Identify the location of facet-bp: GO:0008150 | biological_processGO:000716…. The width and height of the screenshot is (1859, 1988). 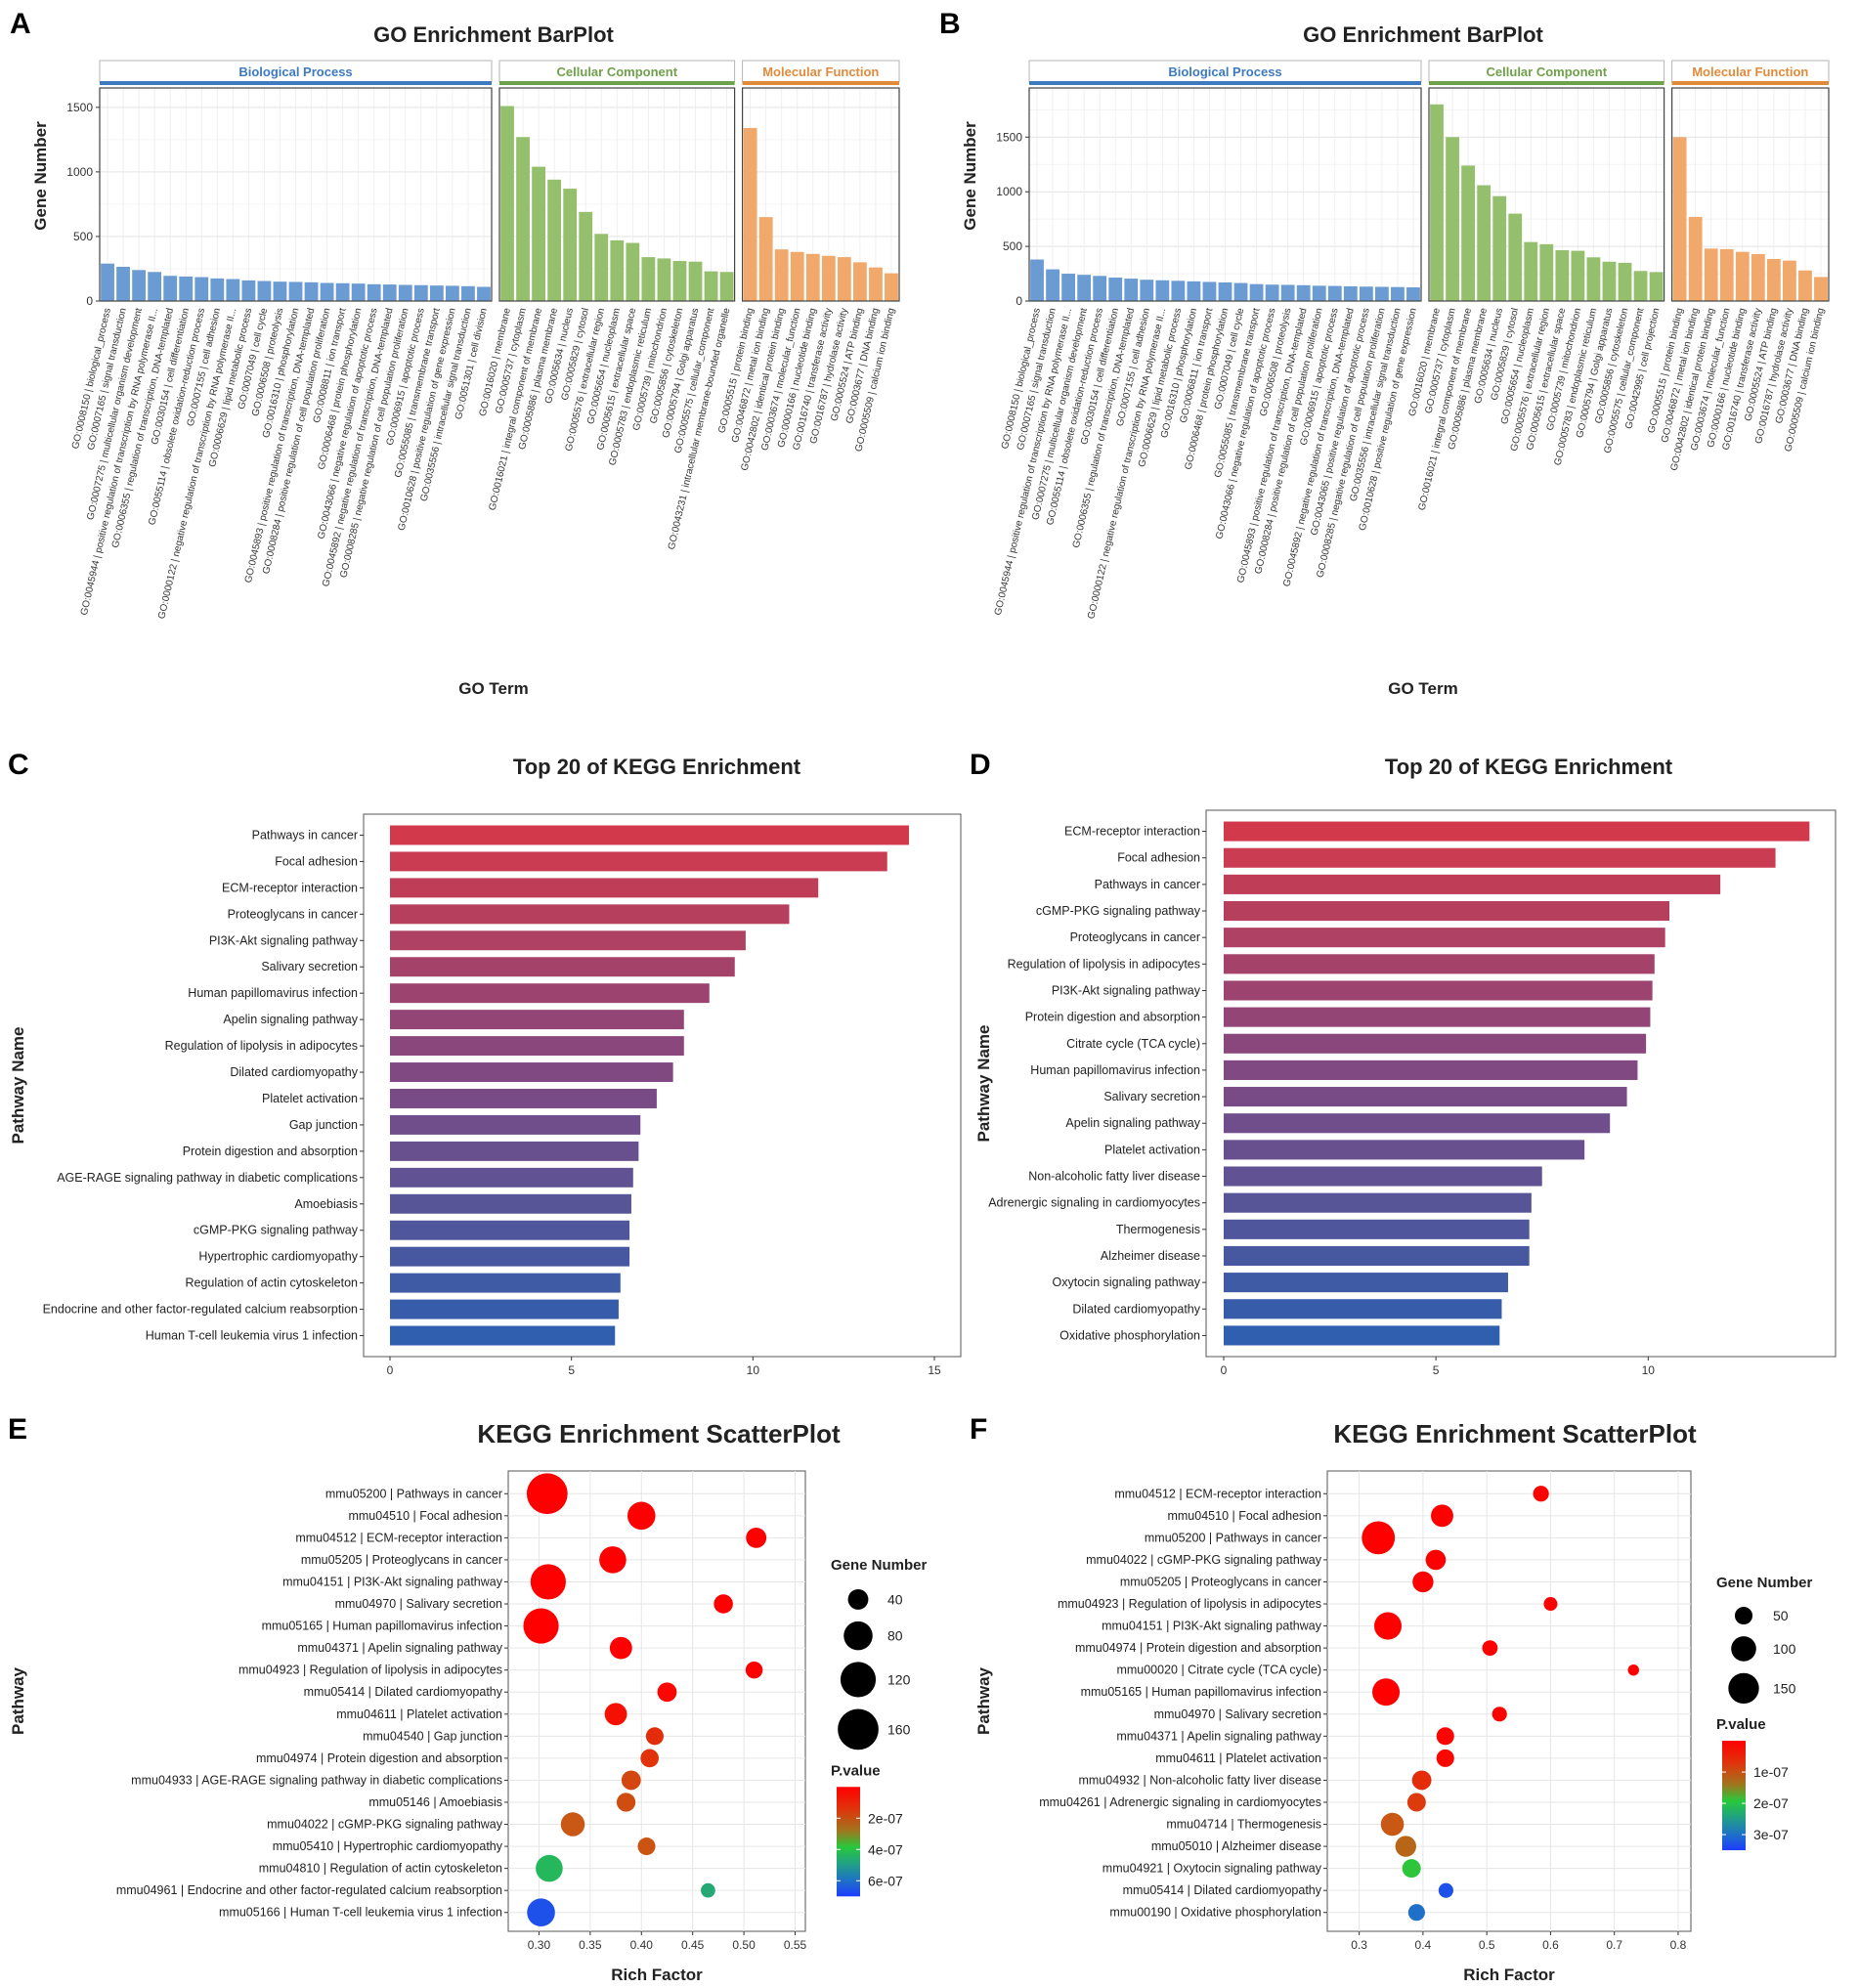
(281, 340).